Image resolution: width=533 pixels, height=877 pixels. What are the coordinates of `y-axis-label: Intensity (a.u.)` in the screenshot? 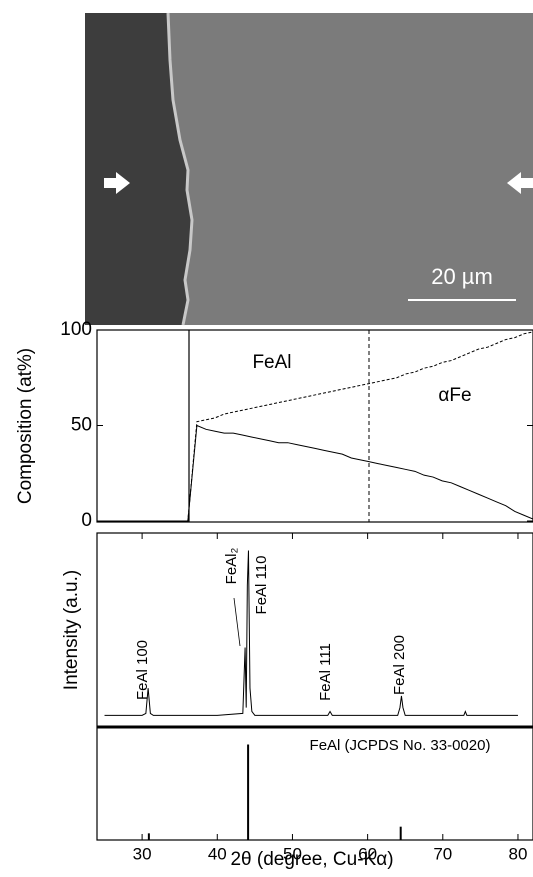 It's located at (71, 630).